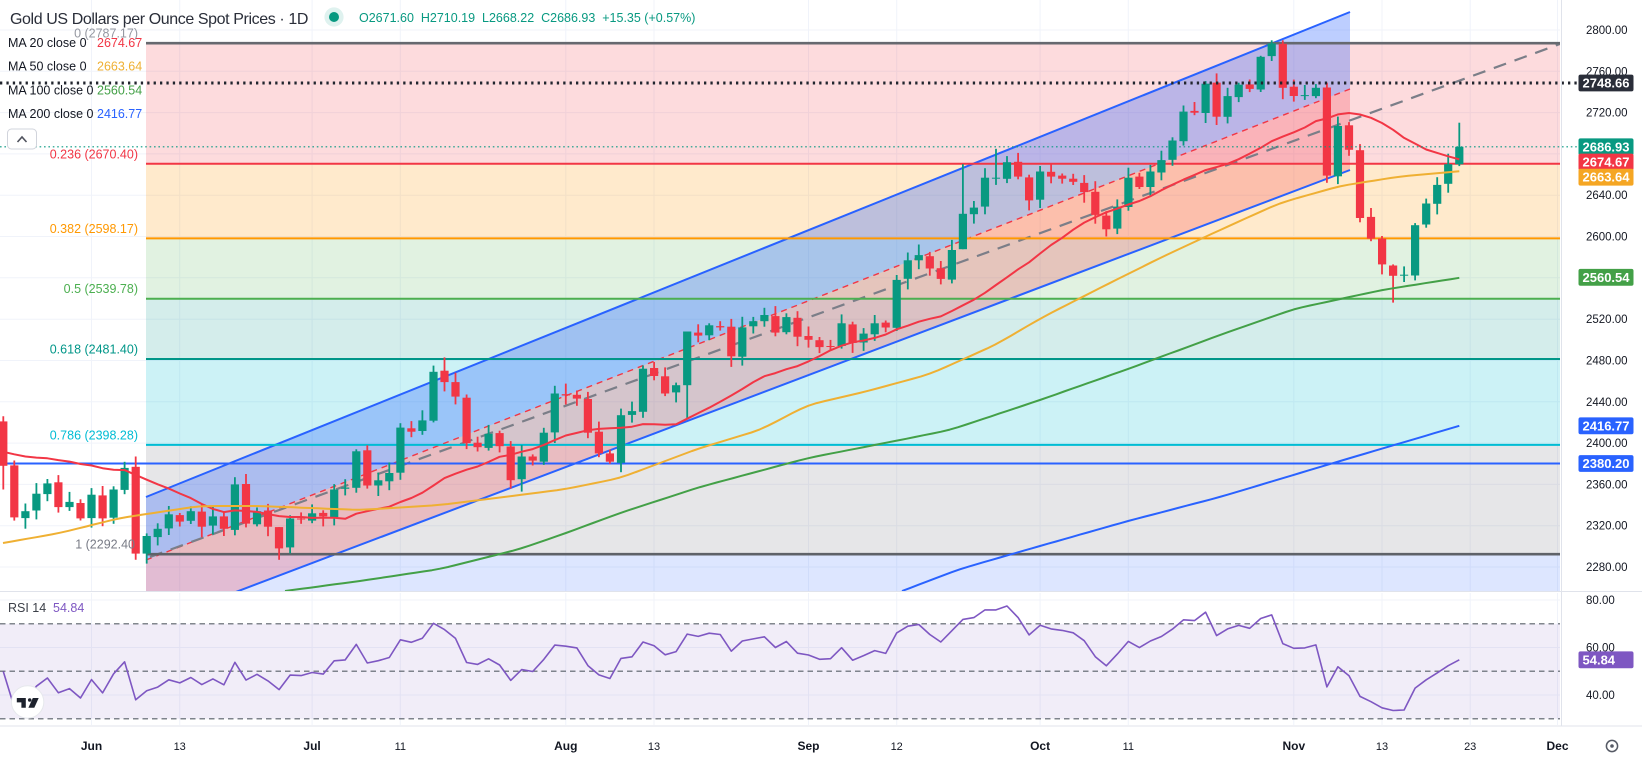  Describe the element at coordinates (1607, 196) in the screenshot. I see `svg-text: 2640.00` at that location.